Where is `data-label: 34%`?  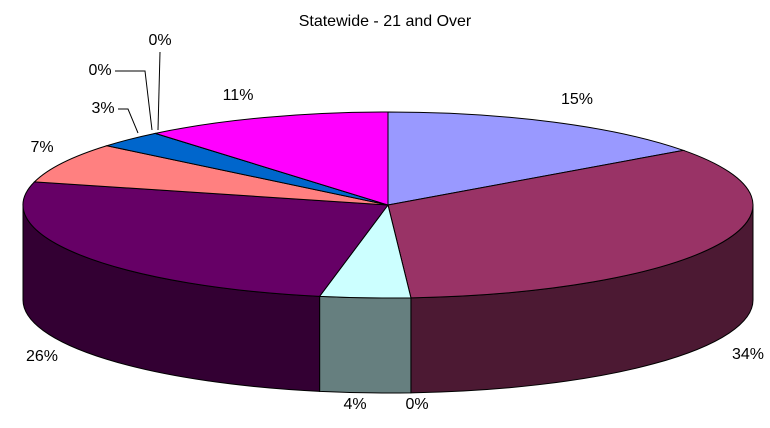 data-label: 34% is located at coordinates (748, 354).